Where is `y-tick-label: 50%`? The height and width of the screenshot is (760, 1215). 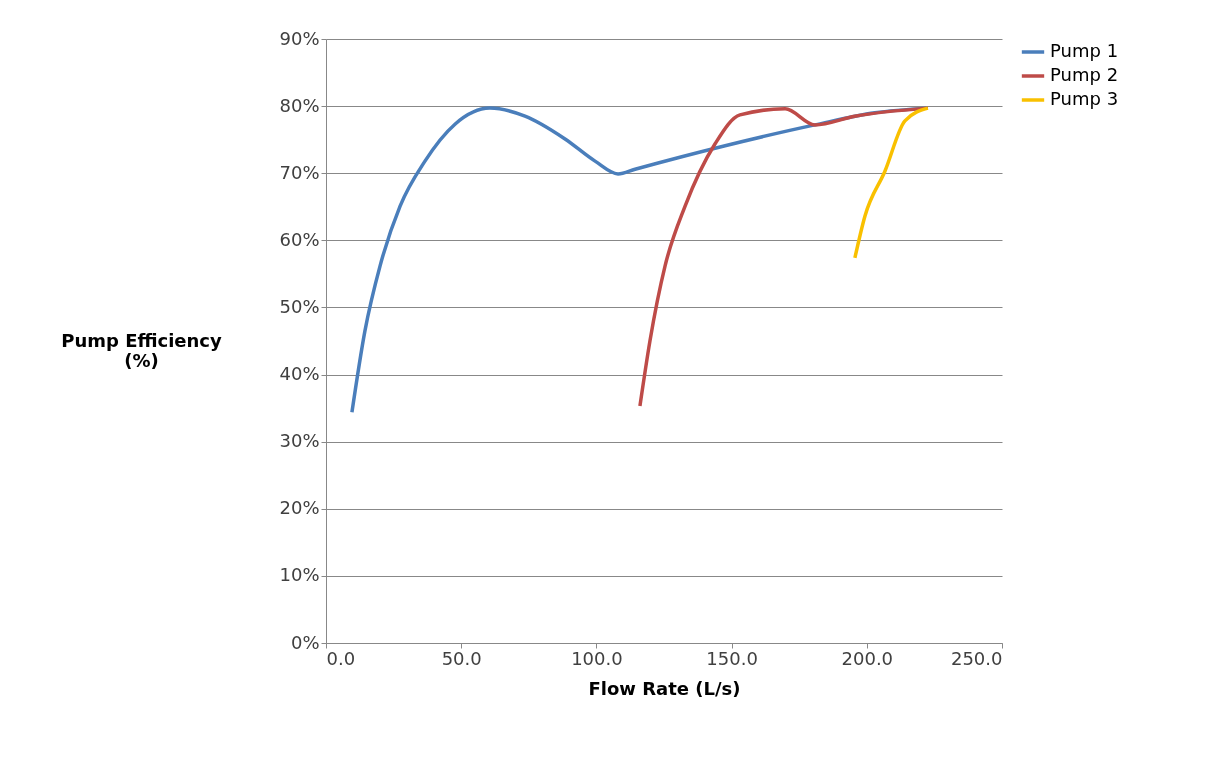
y-tick-label: 50% is located at coordinates (299, 306).